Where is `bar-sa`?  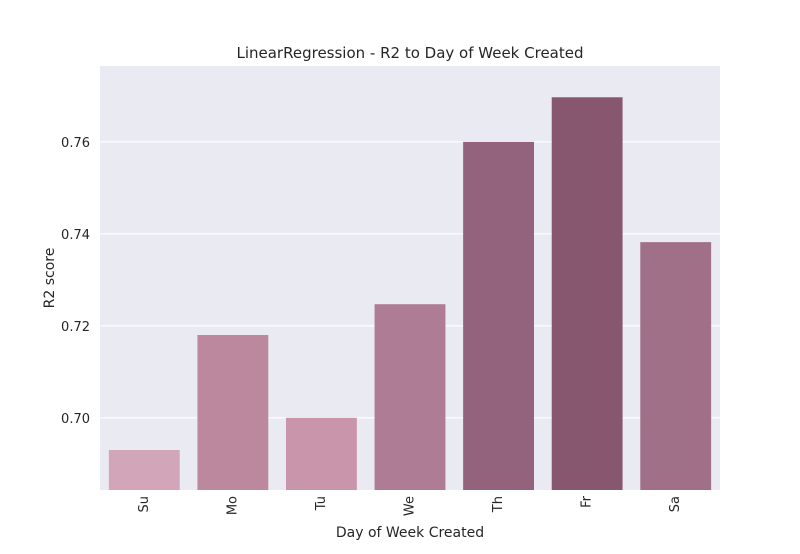 bar-sa is located at coordinates (676, 366).